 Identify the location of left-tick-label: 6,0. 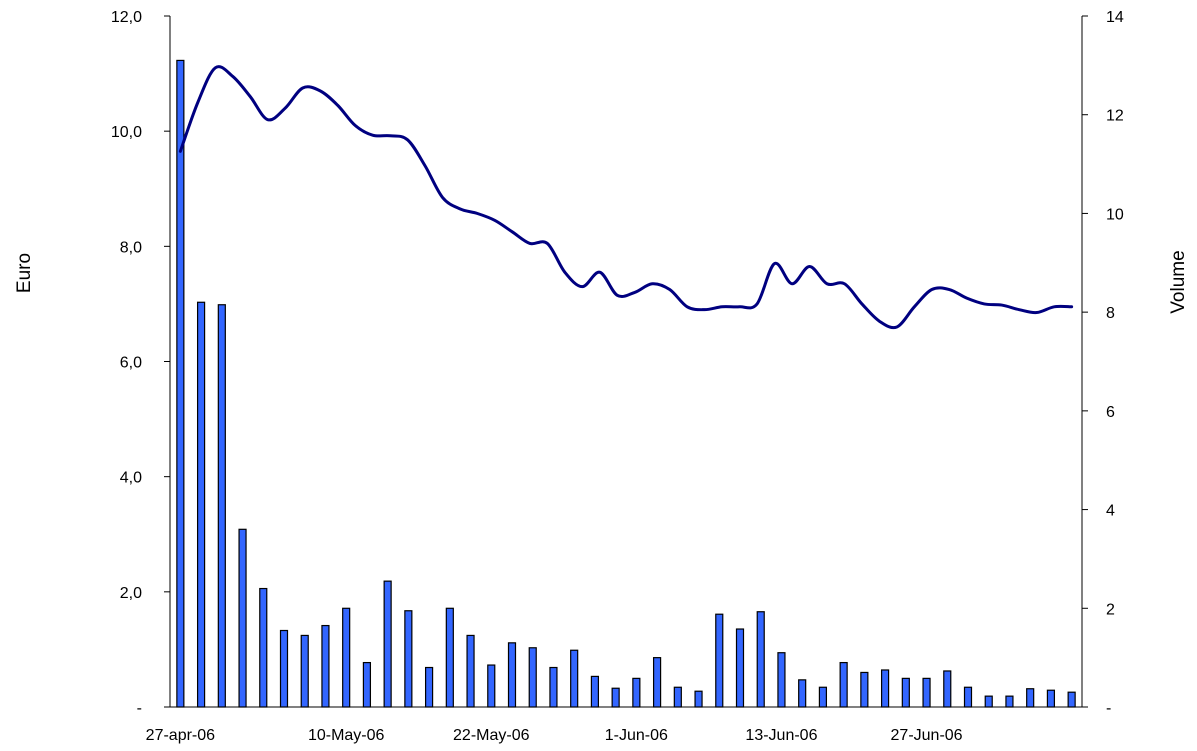
(131, 363).